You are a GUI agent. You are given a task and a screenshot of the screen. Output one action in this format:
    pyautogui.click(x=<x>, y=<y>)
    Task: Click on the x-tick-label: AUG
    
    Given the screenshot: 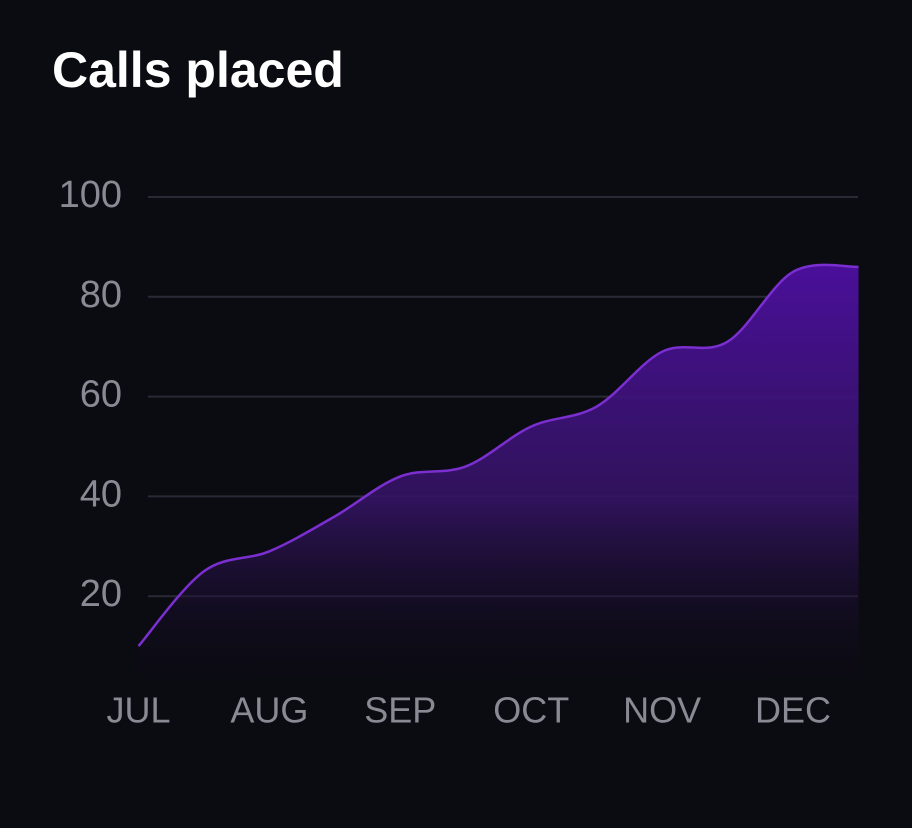 What is the action you would take?
    pyautogui.click(x=269, y=710)
    